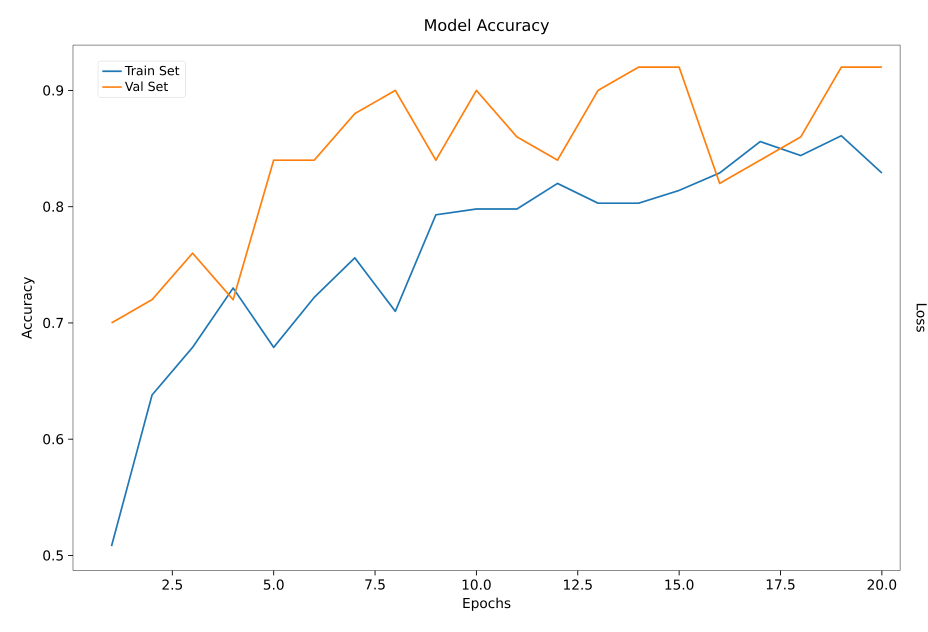  Describe the element at coordinates (780, 584) in the screenshot. I see `x-tick-label: 17.5` at that location.